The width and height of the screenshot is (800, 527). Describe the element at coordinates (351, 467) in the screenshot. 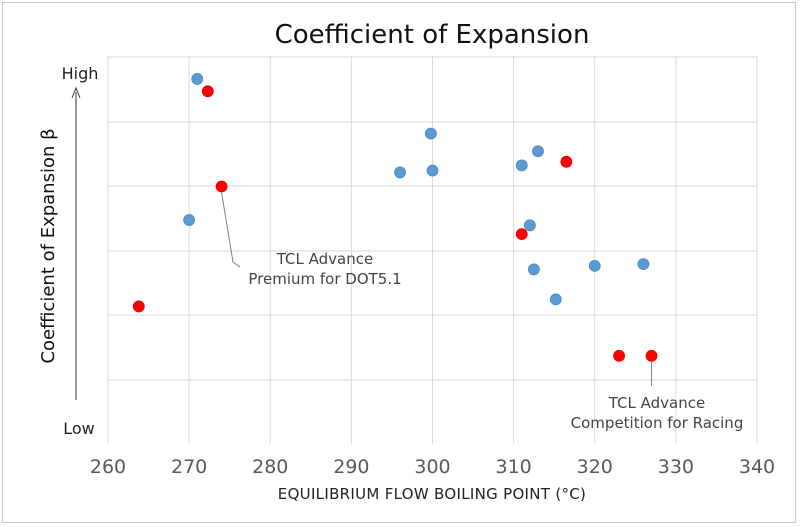

I see `x-tick-label: 290` at that location.